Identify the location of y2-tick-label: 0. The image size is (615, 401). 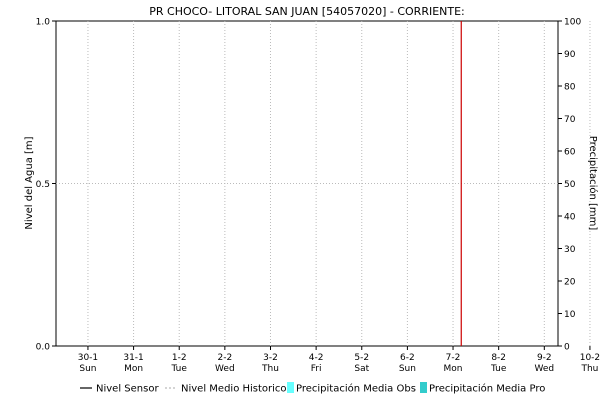
(567, 348).